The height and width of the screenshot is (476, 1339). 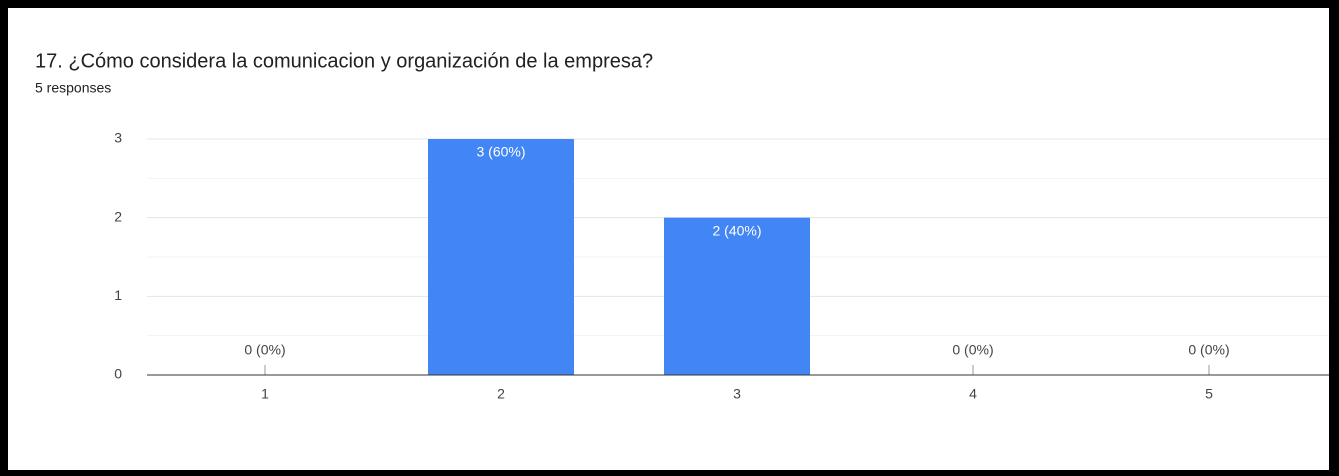 What do you see at coordinates (118, 374) in the screenshot?
I see `y-tick-label: 0` at bounding box center [118, 374].